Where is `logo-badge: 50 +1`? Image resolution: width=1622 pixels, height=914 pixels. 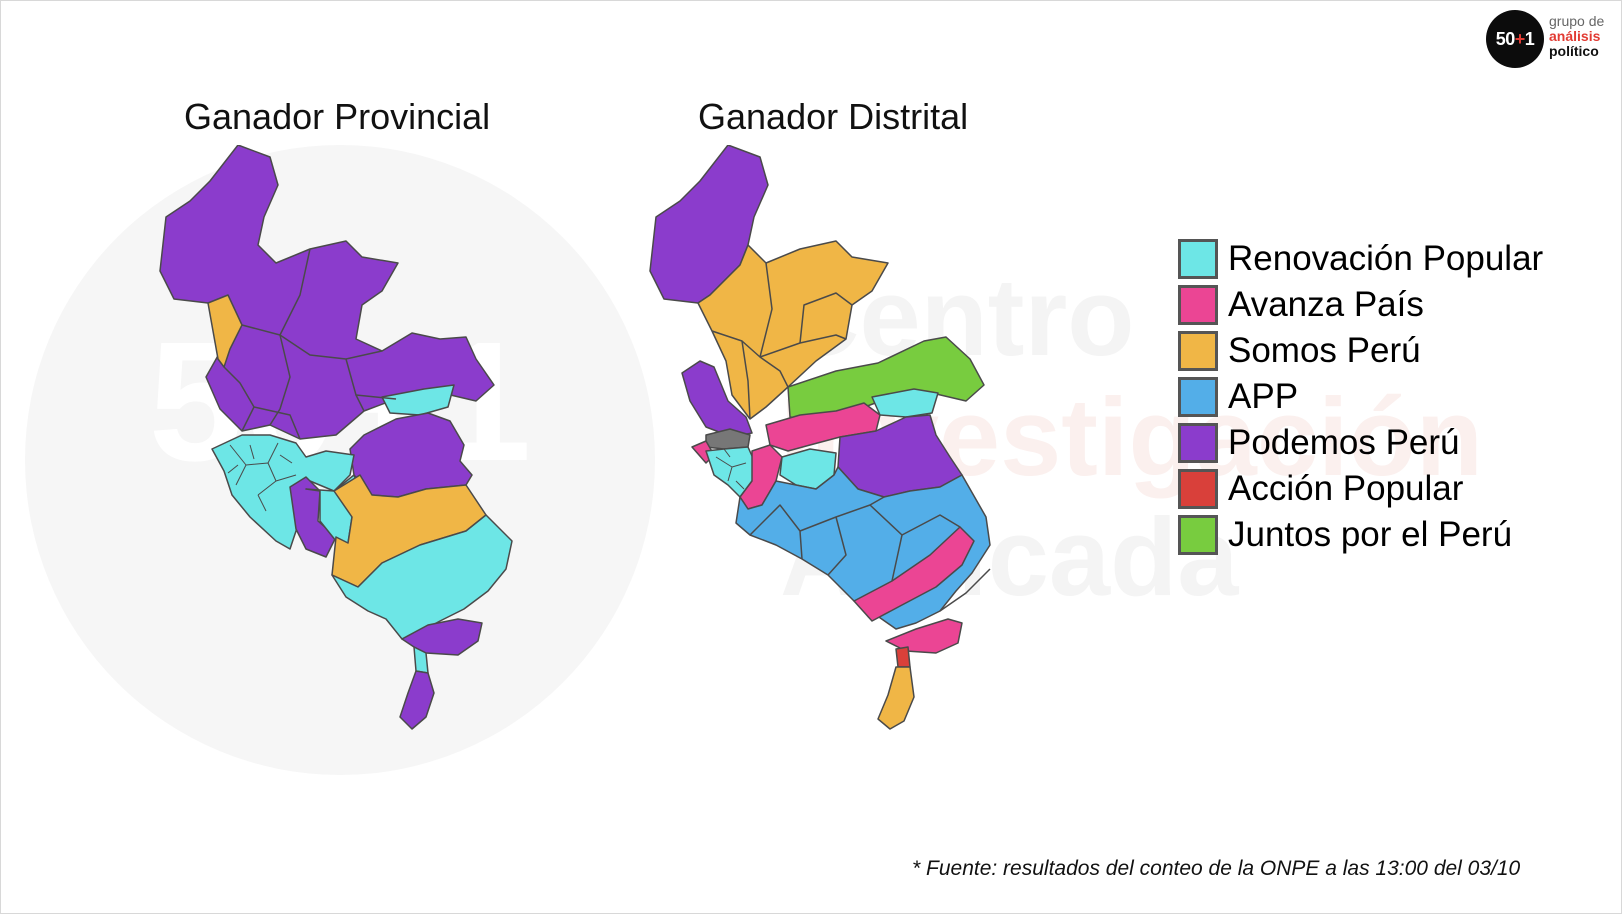 logo-badge: 50 +1 is located at coordinates (1515, 39).